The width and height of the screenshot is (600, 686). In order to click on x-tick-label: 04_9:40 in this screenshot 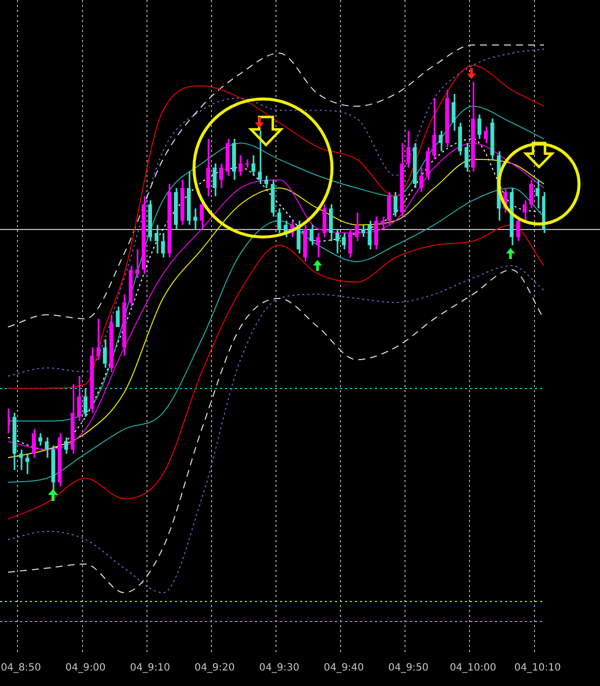, I will do `click(344, 668)`.